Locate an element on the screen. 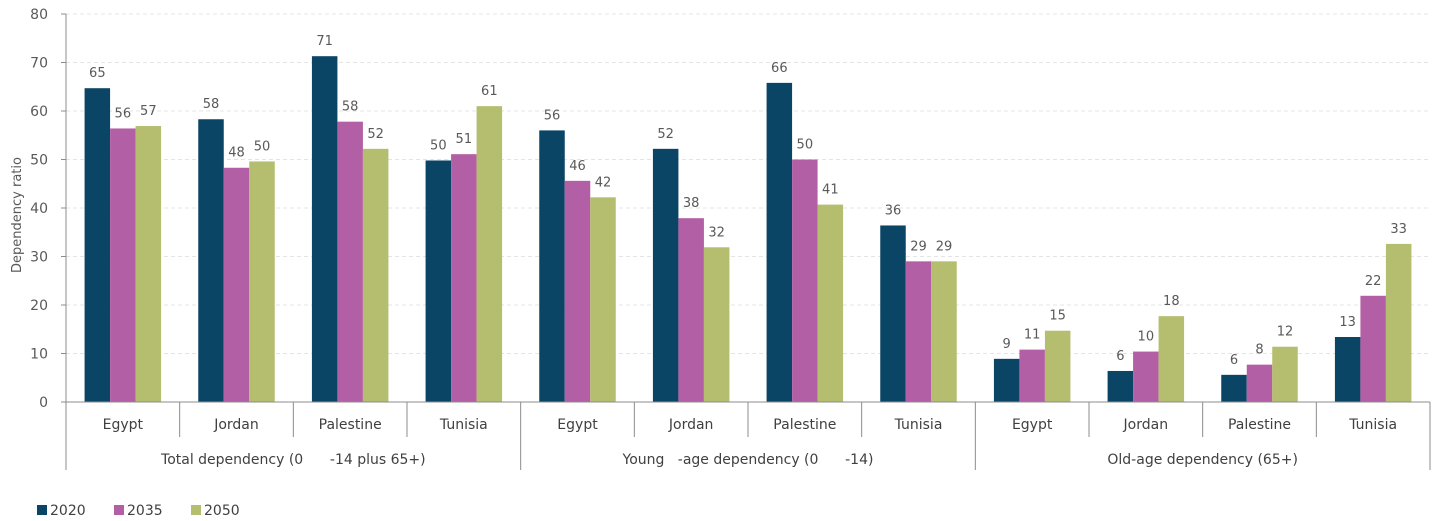 The height and width of the screenshot is (521, 1438). x-group-label: Young -age dependency (0 -14) is located at coordinates (748, 460).